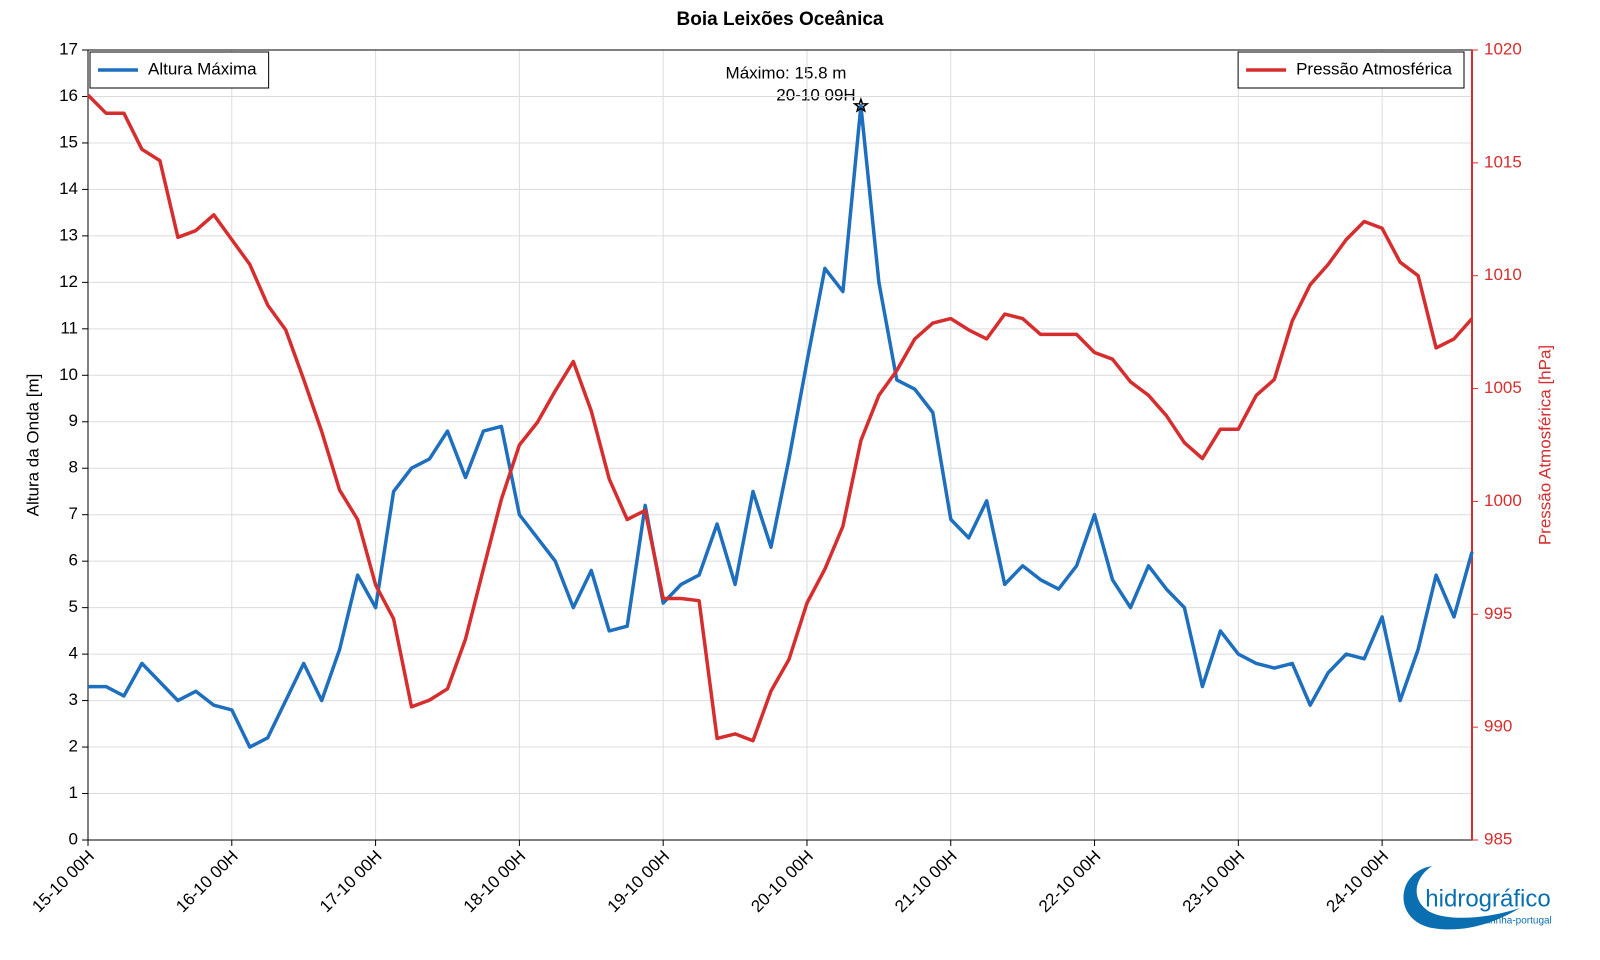 This screenshot has height=960, width=1600. What do you see at coordinates (495, 882) in the screenshot?
I see `x-tick-label: 18-10 00H` at bounding box center [495, 882].